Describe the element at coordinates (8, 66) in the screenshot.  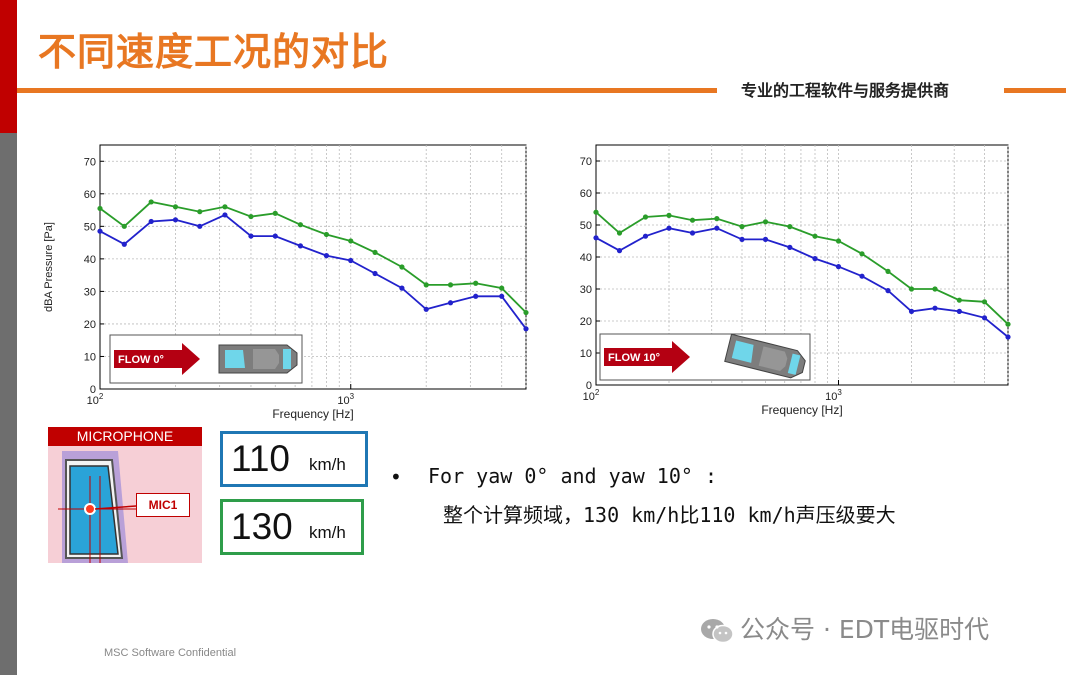
I see `sidebar-red-bar` at that location.